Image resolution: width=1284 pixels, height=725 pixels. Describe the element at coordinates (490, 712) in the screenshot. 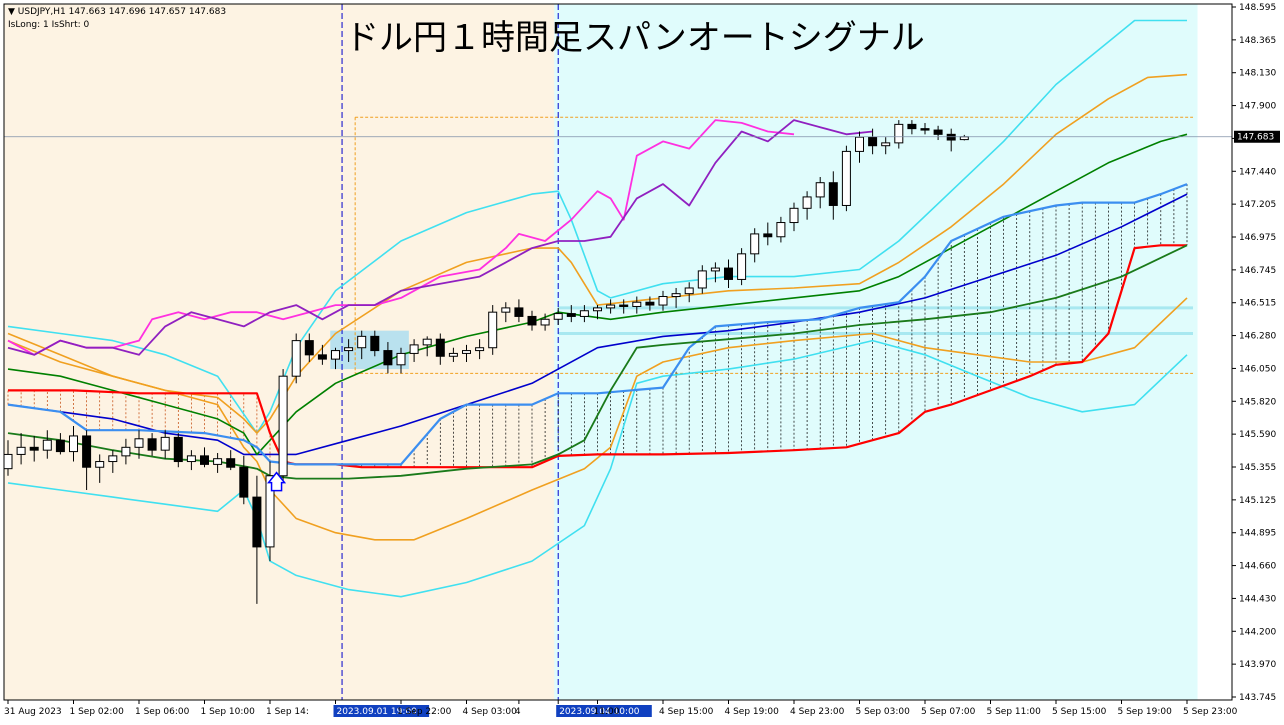

I see `x-tick-label: 4 Sep 03:00` at that location.